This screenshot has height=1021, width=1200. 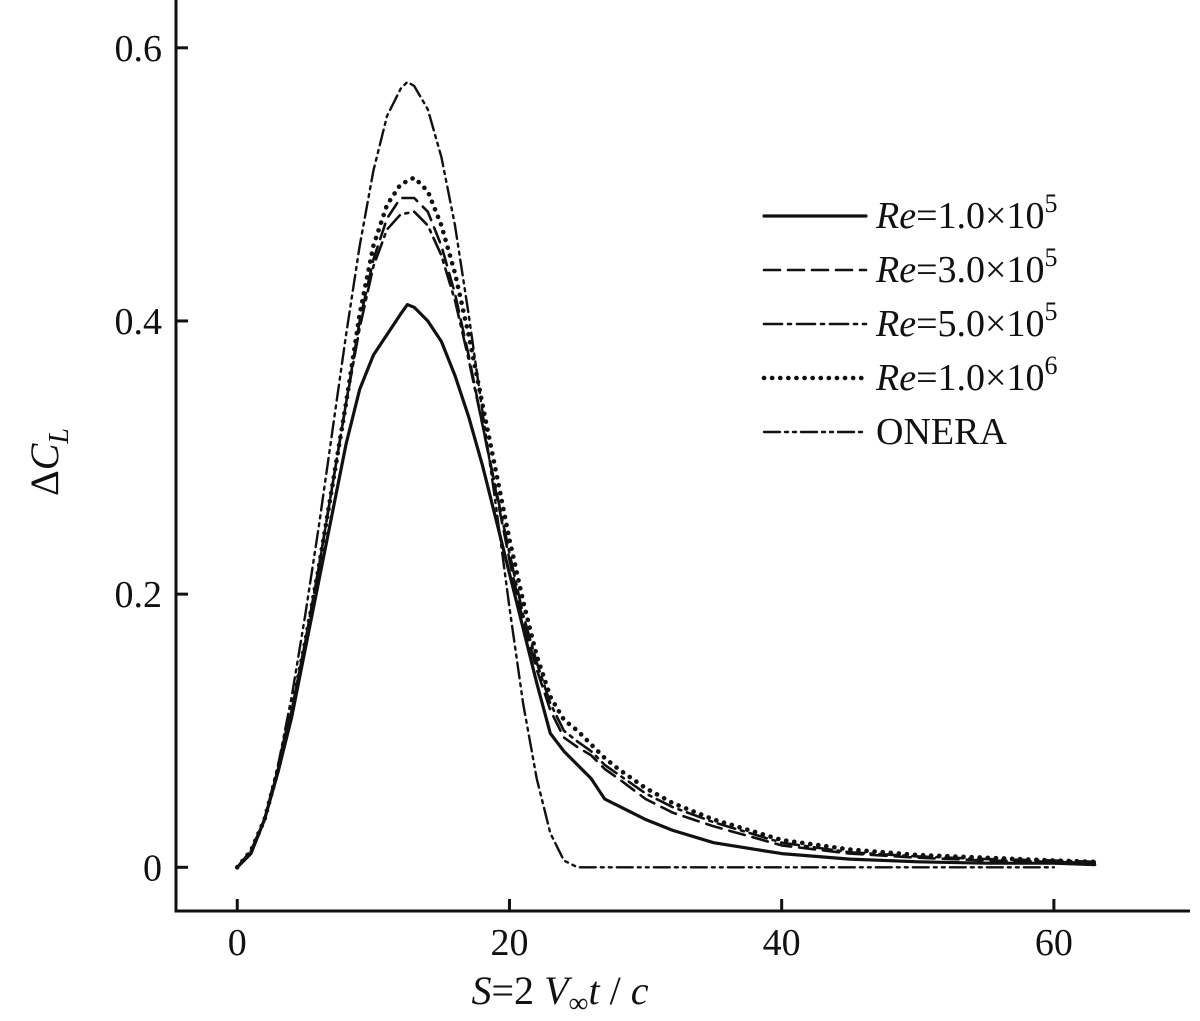 What do you see at coordinates (615, 990) in the screenshot?
I see `x-title-slash: /` at bounding box center [615, 990].